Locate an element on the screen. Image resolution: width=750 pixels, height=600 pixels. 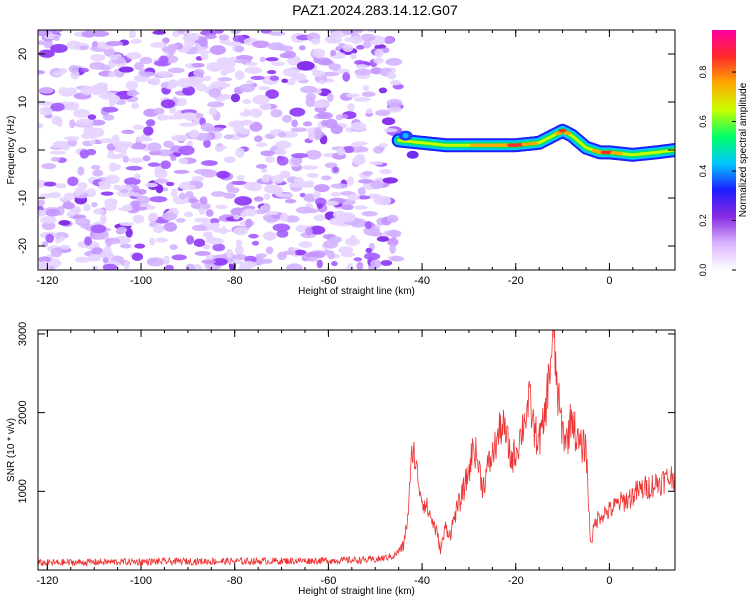
snr-x-tick-label: -80 is located at coordinates (235, 581).